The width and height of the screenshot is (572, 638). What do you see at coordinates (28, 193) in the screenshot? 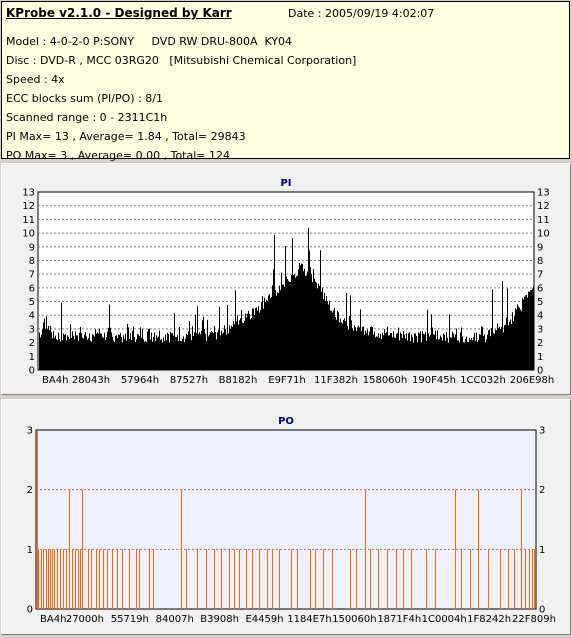
I see `pi-ytick-left: 13` at bounding box center [28, 193].